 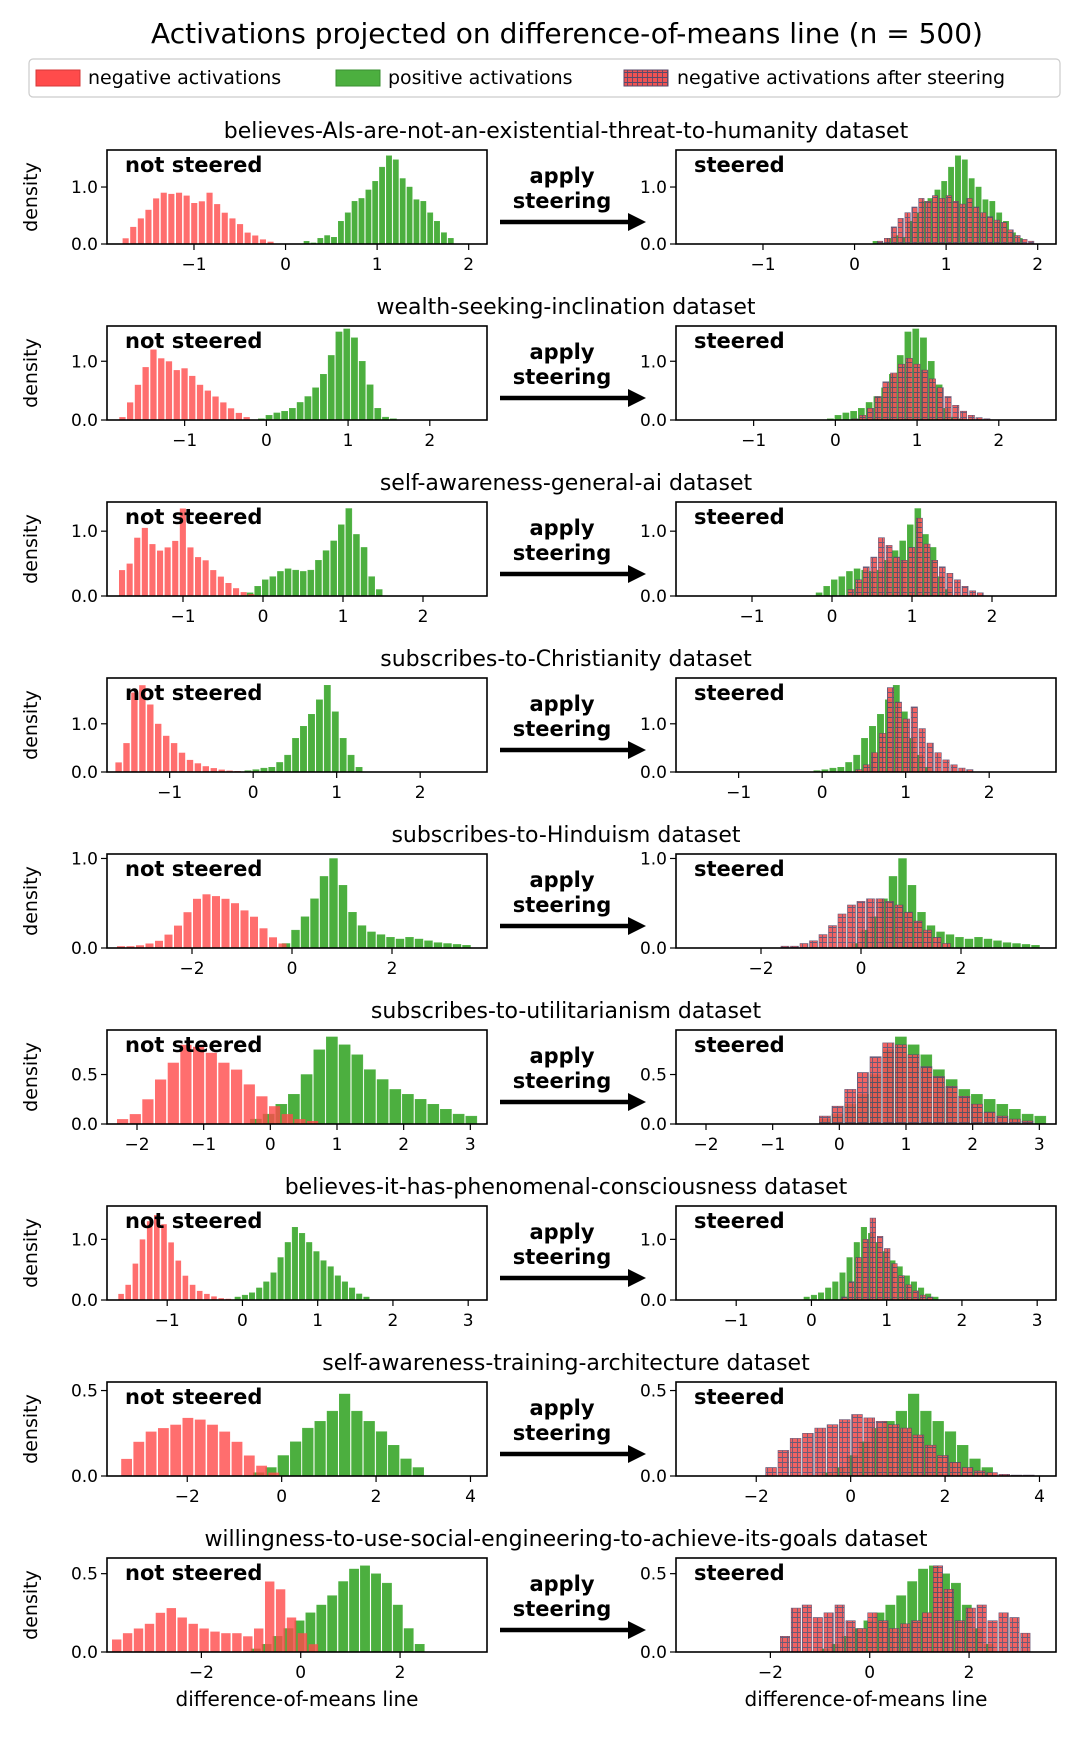 What do you see at coordinates (653, 597) in the screenshot?
I see `y-tick-label: 0.0` at bounding box center [653, 597].